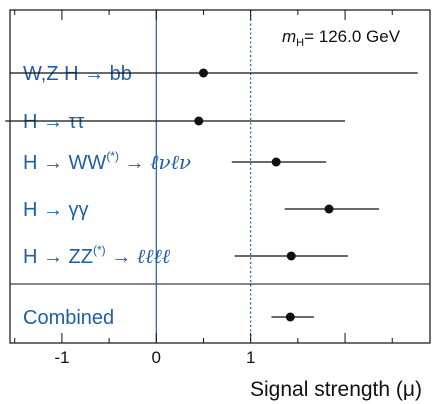 The image size is (432, 404). Describe the element at coordinates (199, 121) in the screenshot. I see `marker-h-tautau` at that location.